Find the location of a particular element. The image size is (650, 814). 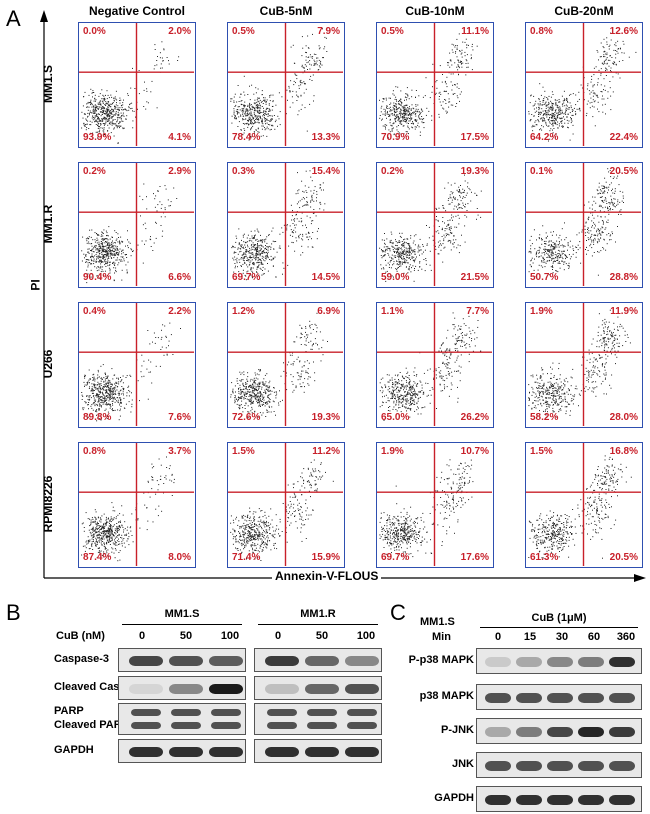

x-axis-title: Annexin-V-FLOUS is located at coordinates (327, 576).